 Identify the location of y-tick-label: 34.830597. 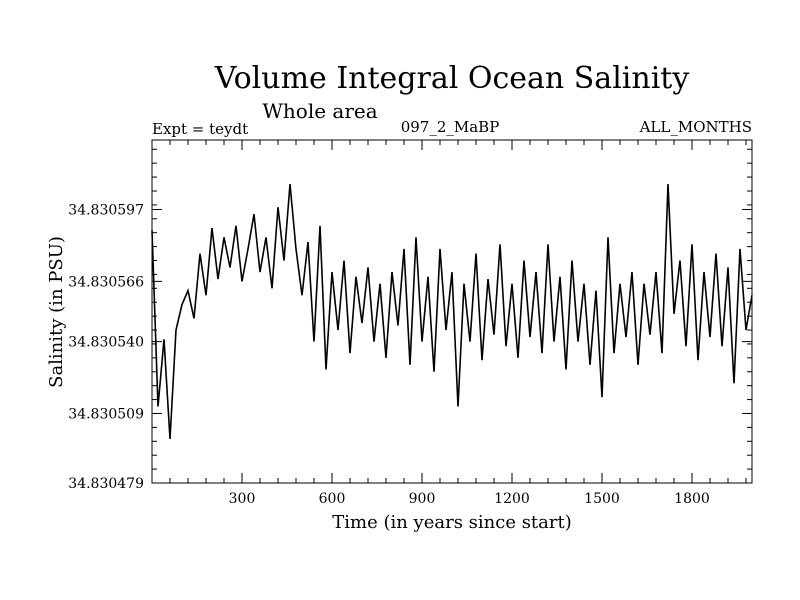
(106, 211).